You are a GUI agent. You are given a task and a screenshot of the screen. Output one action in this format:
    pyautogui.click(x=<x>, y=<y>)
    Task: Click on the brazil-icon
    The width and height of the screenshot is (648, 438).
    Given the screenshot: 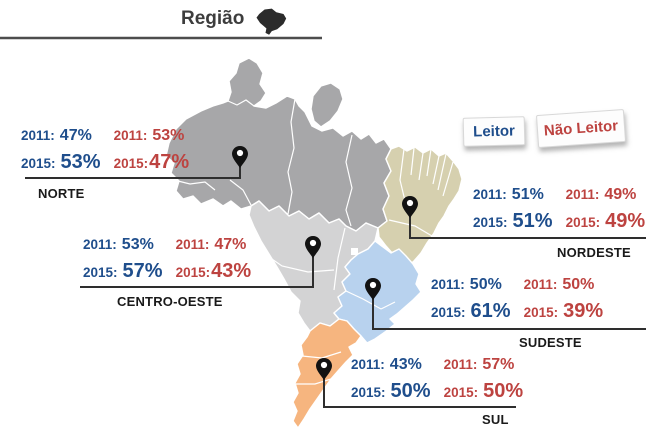 What is the action you would take?
    pyautogui.click(x=271, y=21)
    